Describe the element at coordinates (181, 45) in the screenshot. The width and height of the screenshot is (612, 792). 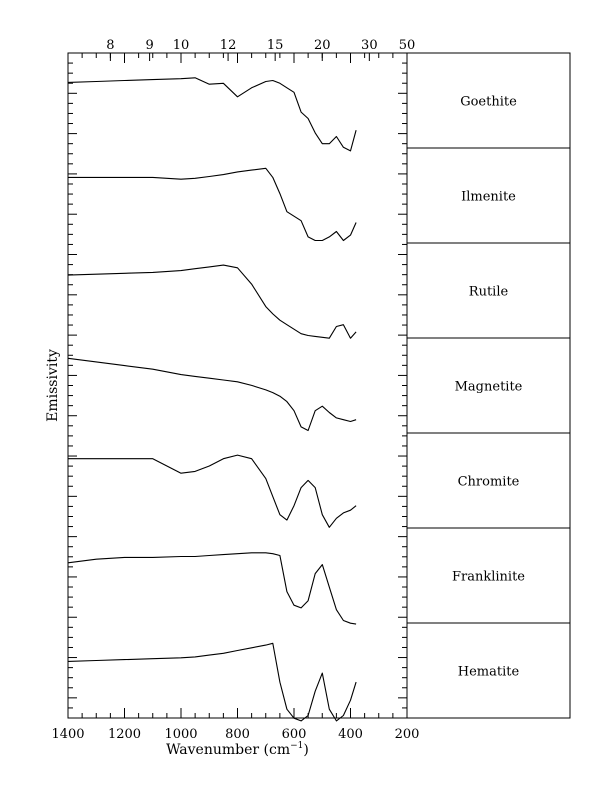
I see `top-tick-label: 10` at that location.